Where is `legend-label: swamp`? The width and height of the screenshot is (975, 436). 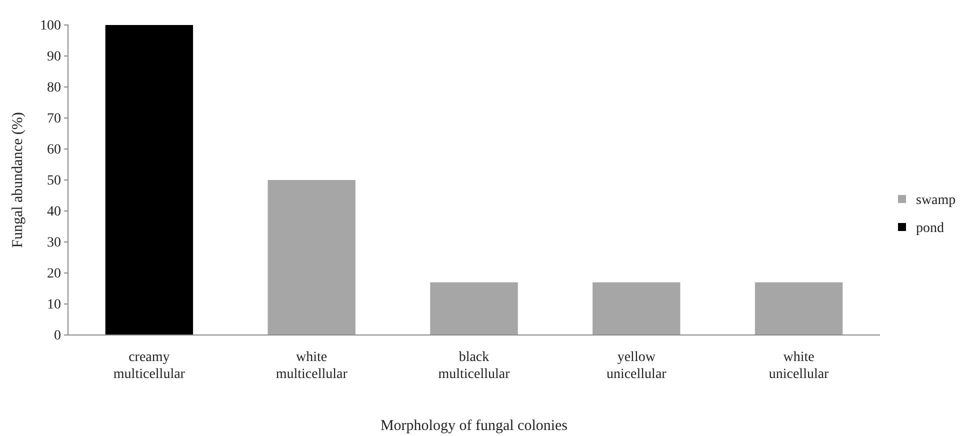 legend-label: swamp is located at coordinates (936, 200).